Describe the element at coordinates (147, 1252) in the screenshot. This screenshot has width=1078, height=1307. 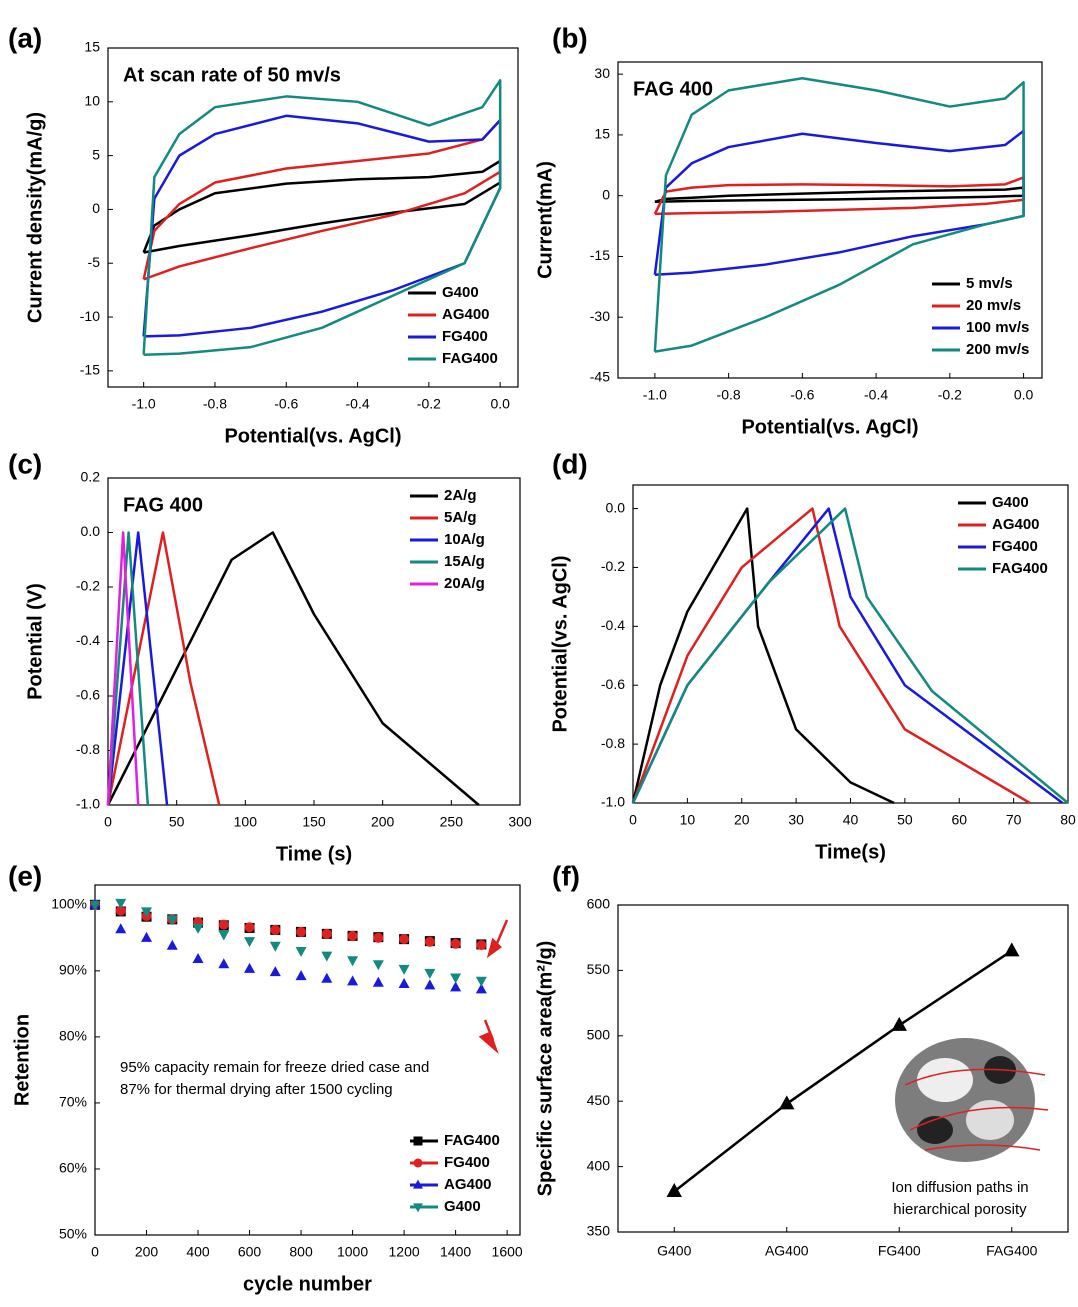
I see `x-tick-label: 200` at that location.